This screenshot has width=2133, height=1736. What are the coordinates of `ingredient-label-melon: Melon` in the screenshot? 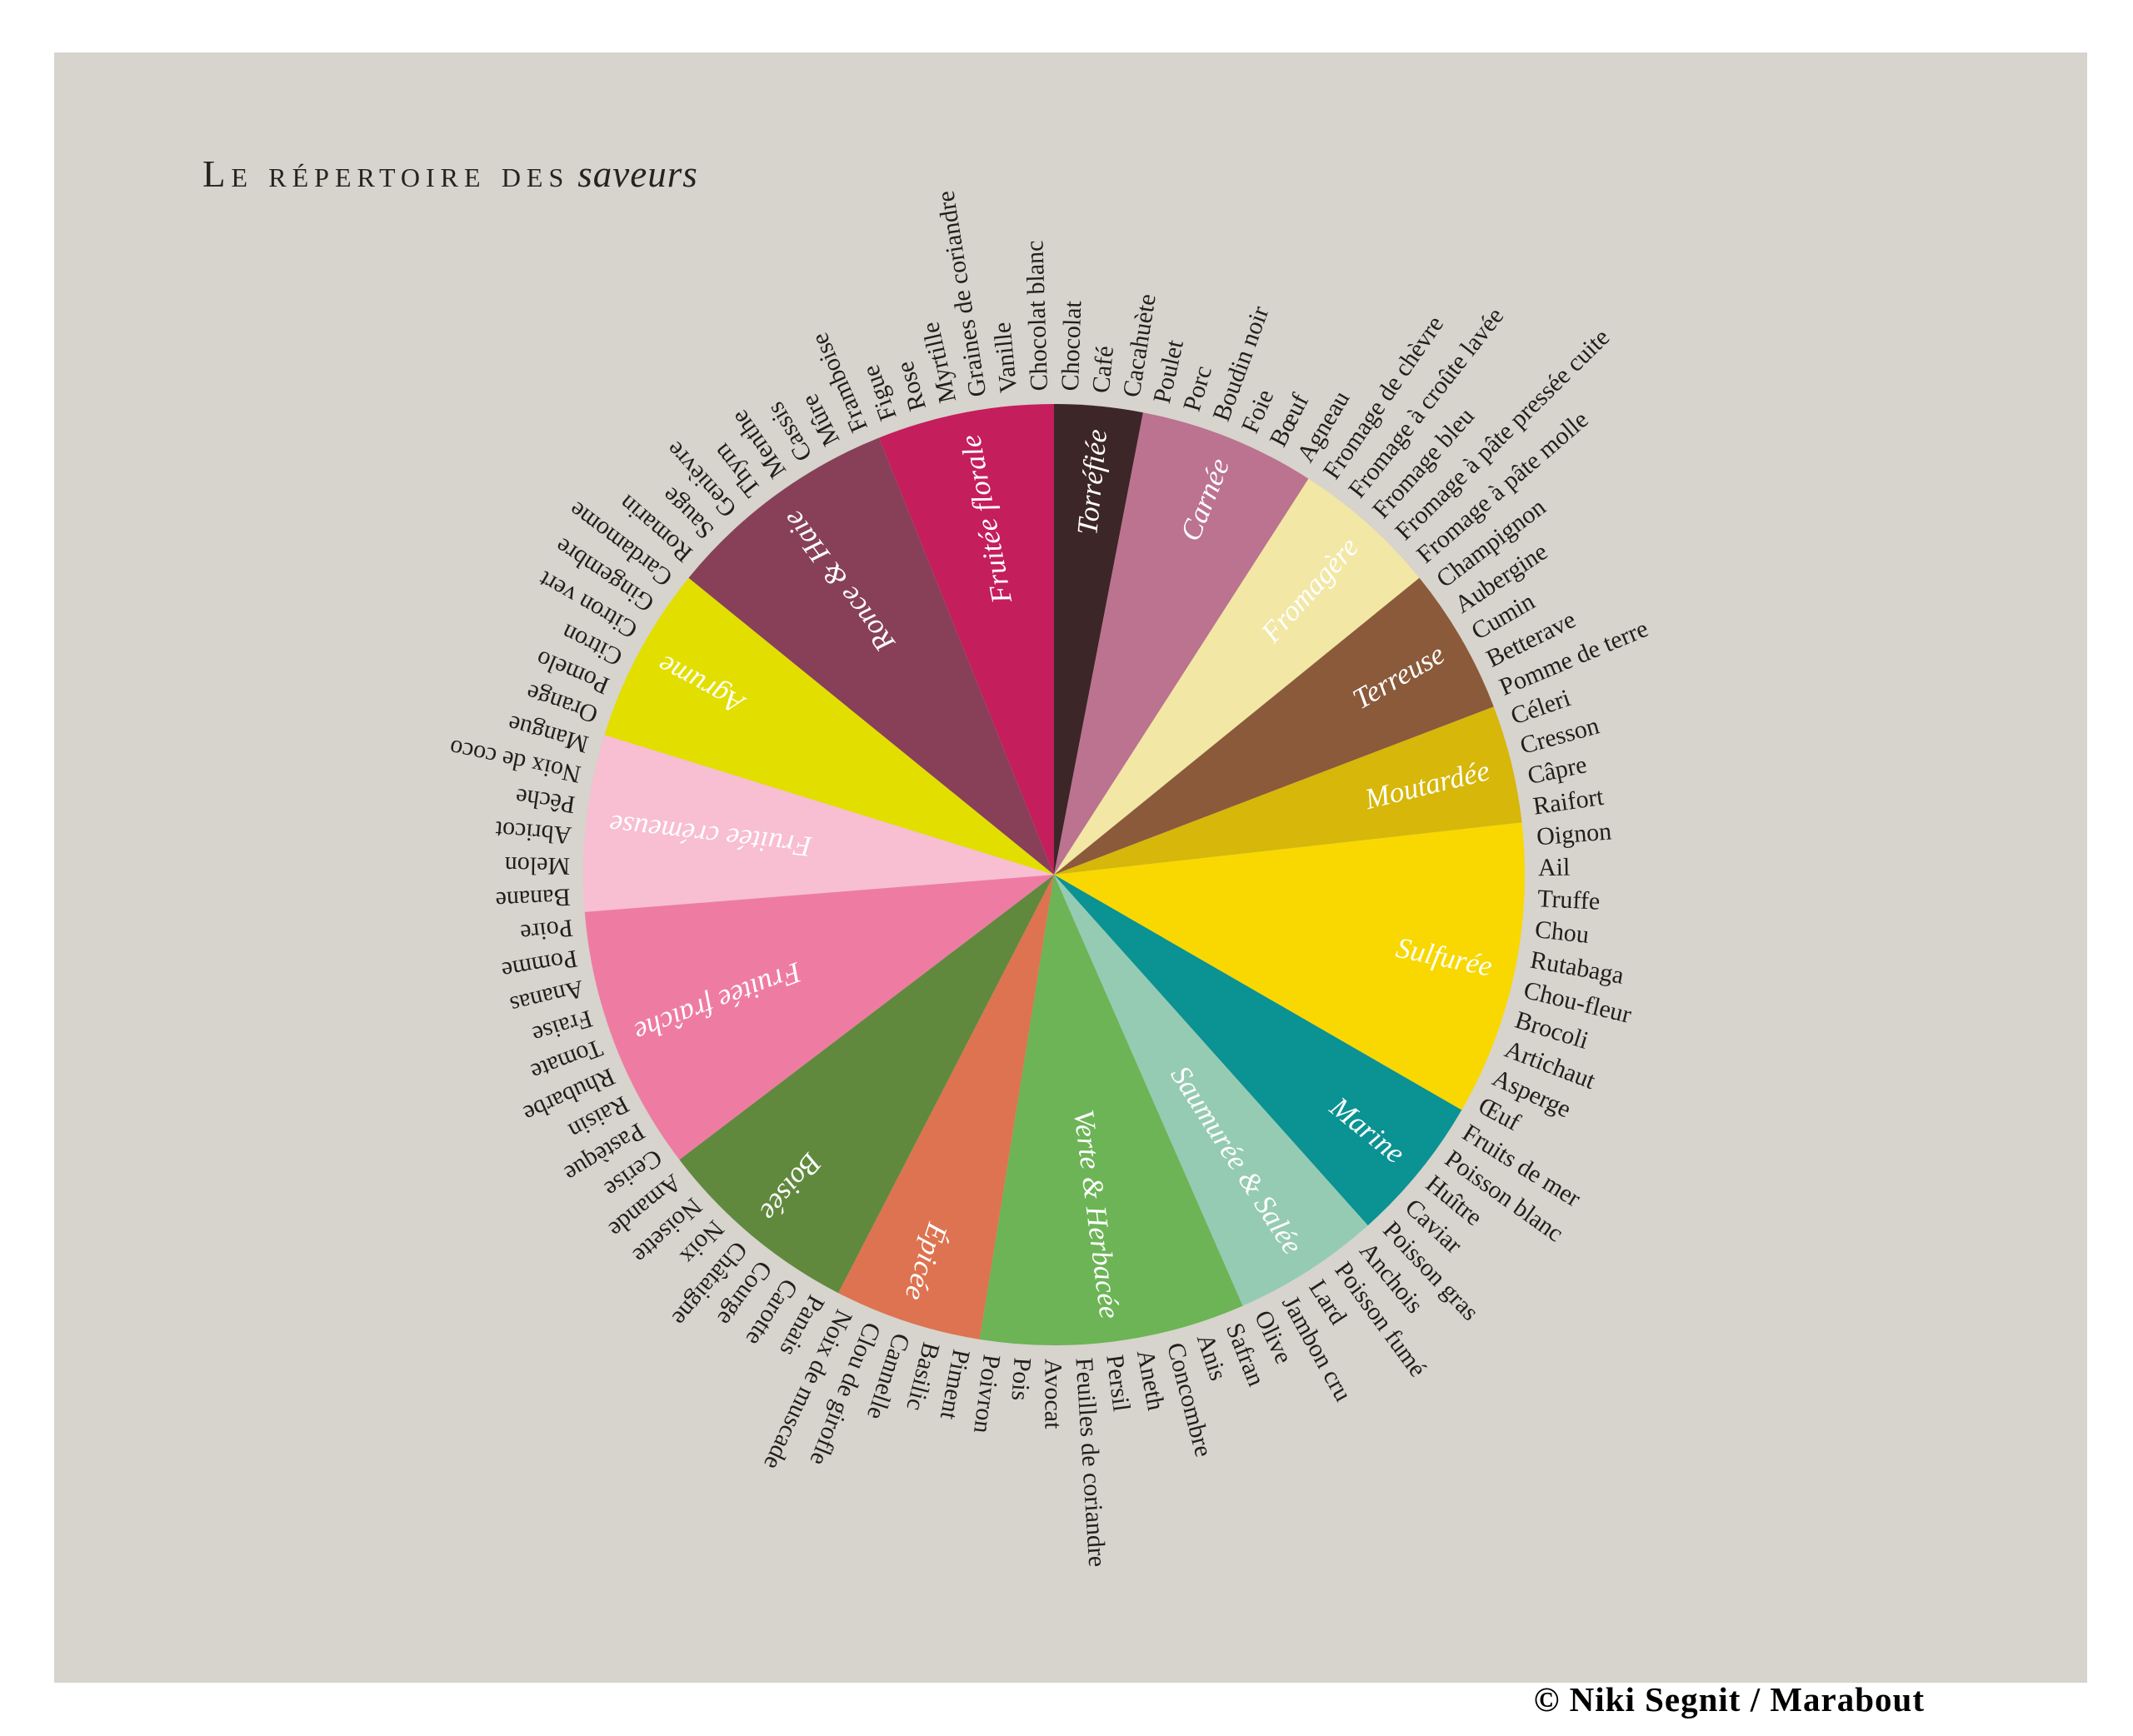 It's located at (538, 866).